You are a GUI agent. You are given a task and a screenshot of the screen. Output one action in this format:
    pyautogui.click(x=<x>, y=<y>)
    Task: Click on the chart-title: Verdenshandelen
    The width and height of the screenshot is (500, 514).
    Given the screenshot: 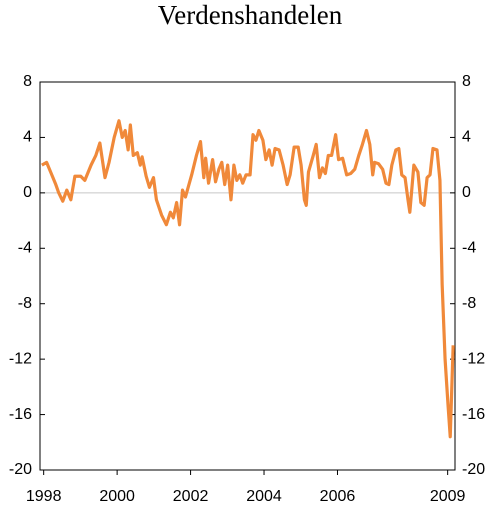 What is the action you would take?
    pyautogui.click(x=250, y=15)
    